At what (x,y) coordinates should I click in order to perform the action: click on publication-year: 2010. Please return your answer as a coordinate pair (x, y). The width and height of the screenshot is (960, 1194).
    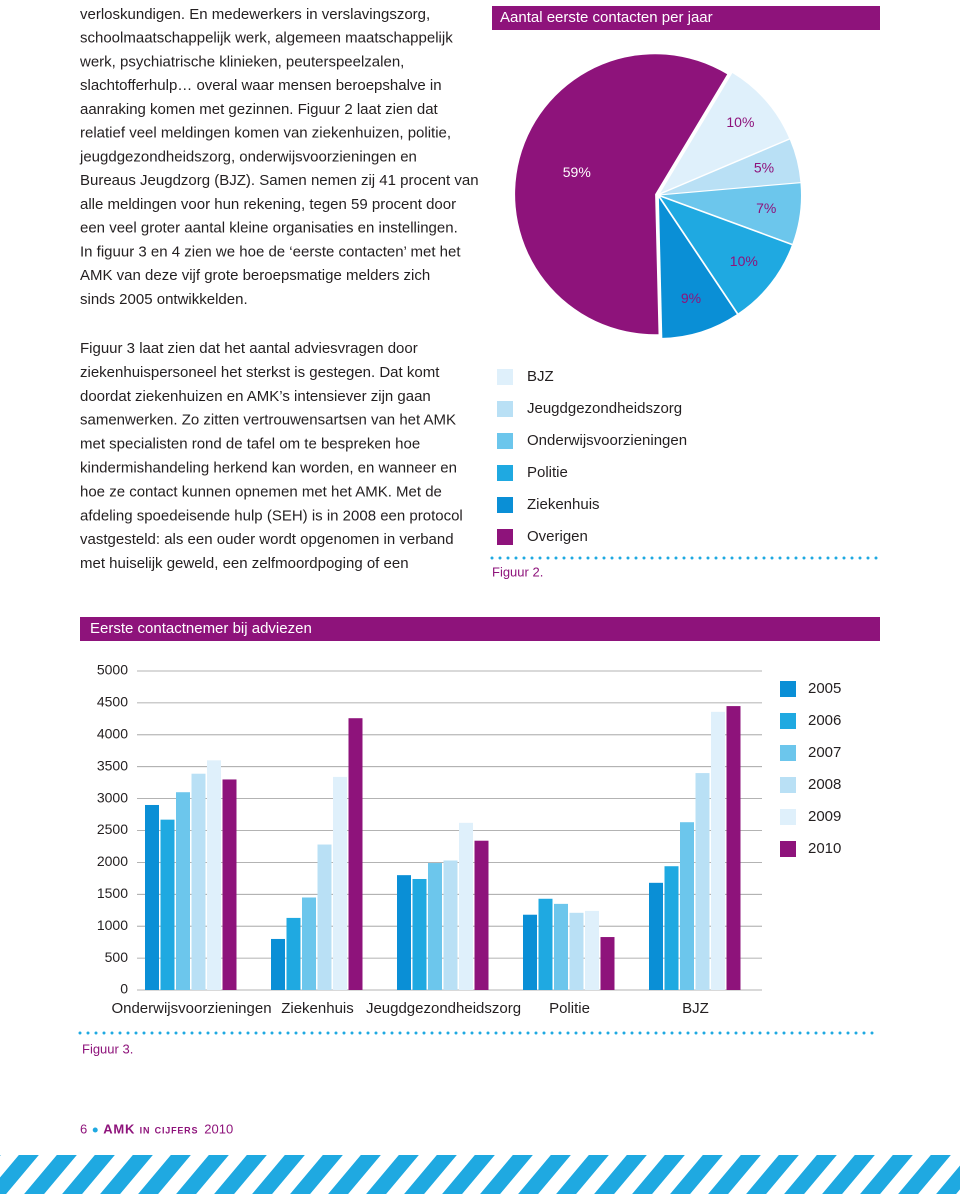
    Looking at the image, I should click on (218, 1128).